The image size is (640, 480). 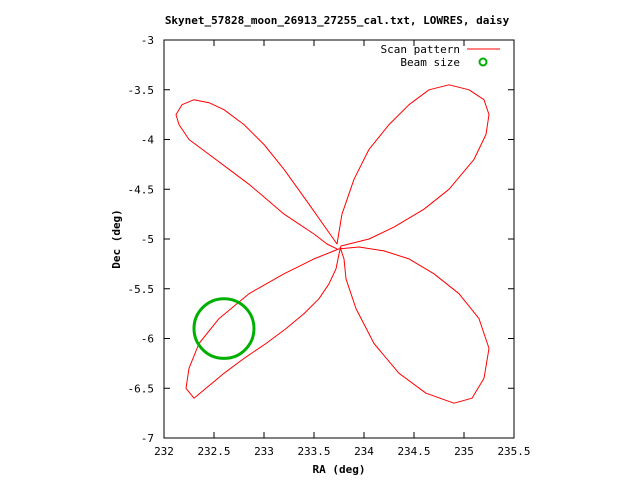 I want to click on x-tick-label: 235.5, so click(x=513, y=451).